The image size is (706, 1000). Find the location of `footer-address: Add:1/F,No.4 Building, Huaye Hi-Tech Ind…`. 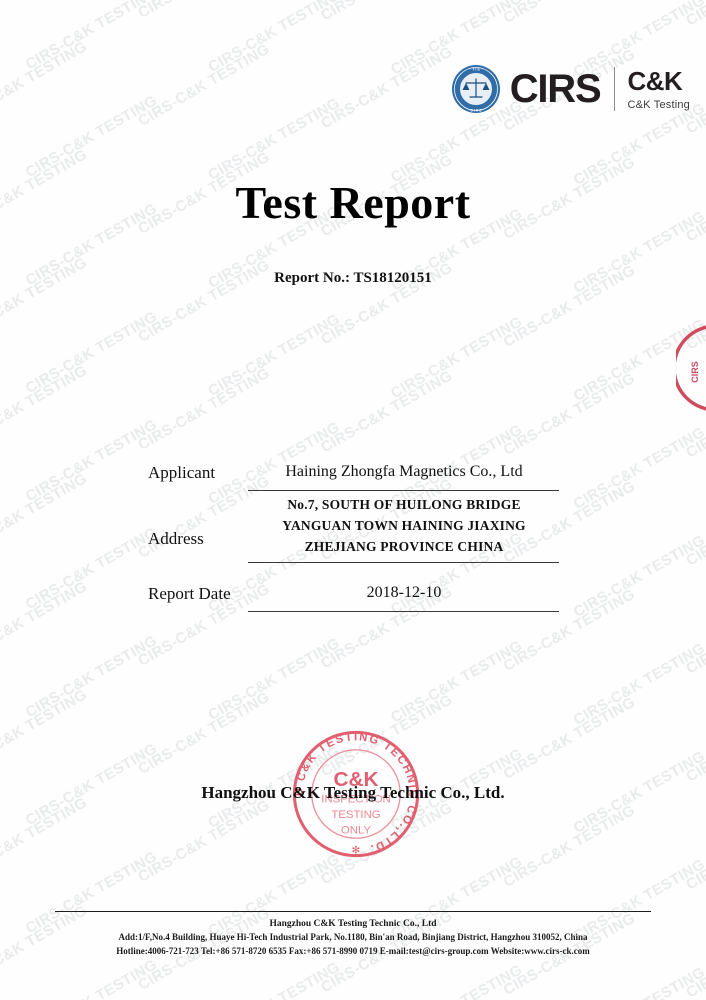

footer-address: Add:1/F,No.4 Building, Huaye Hi-Tech Ind… is located at coordinates (353, 937).